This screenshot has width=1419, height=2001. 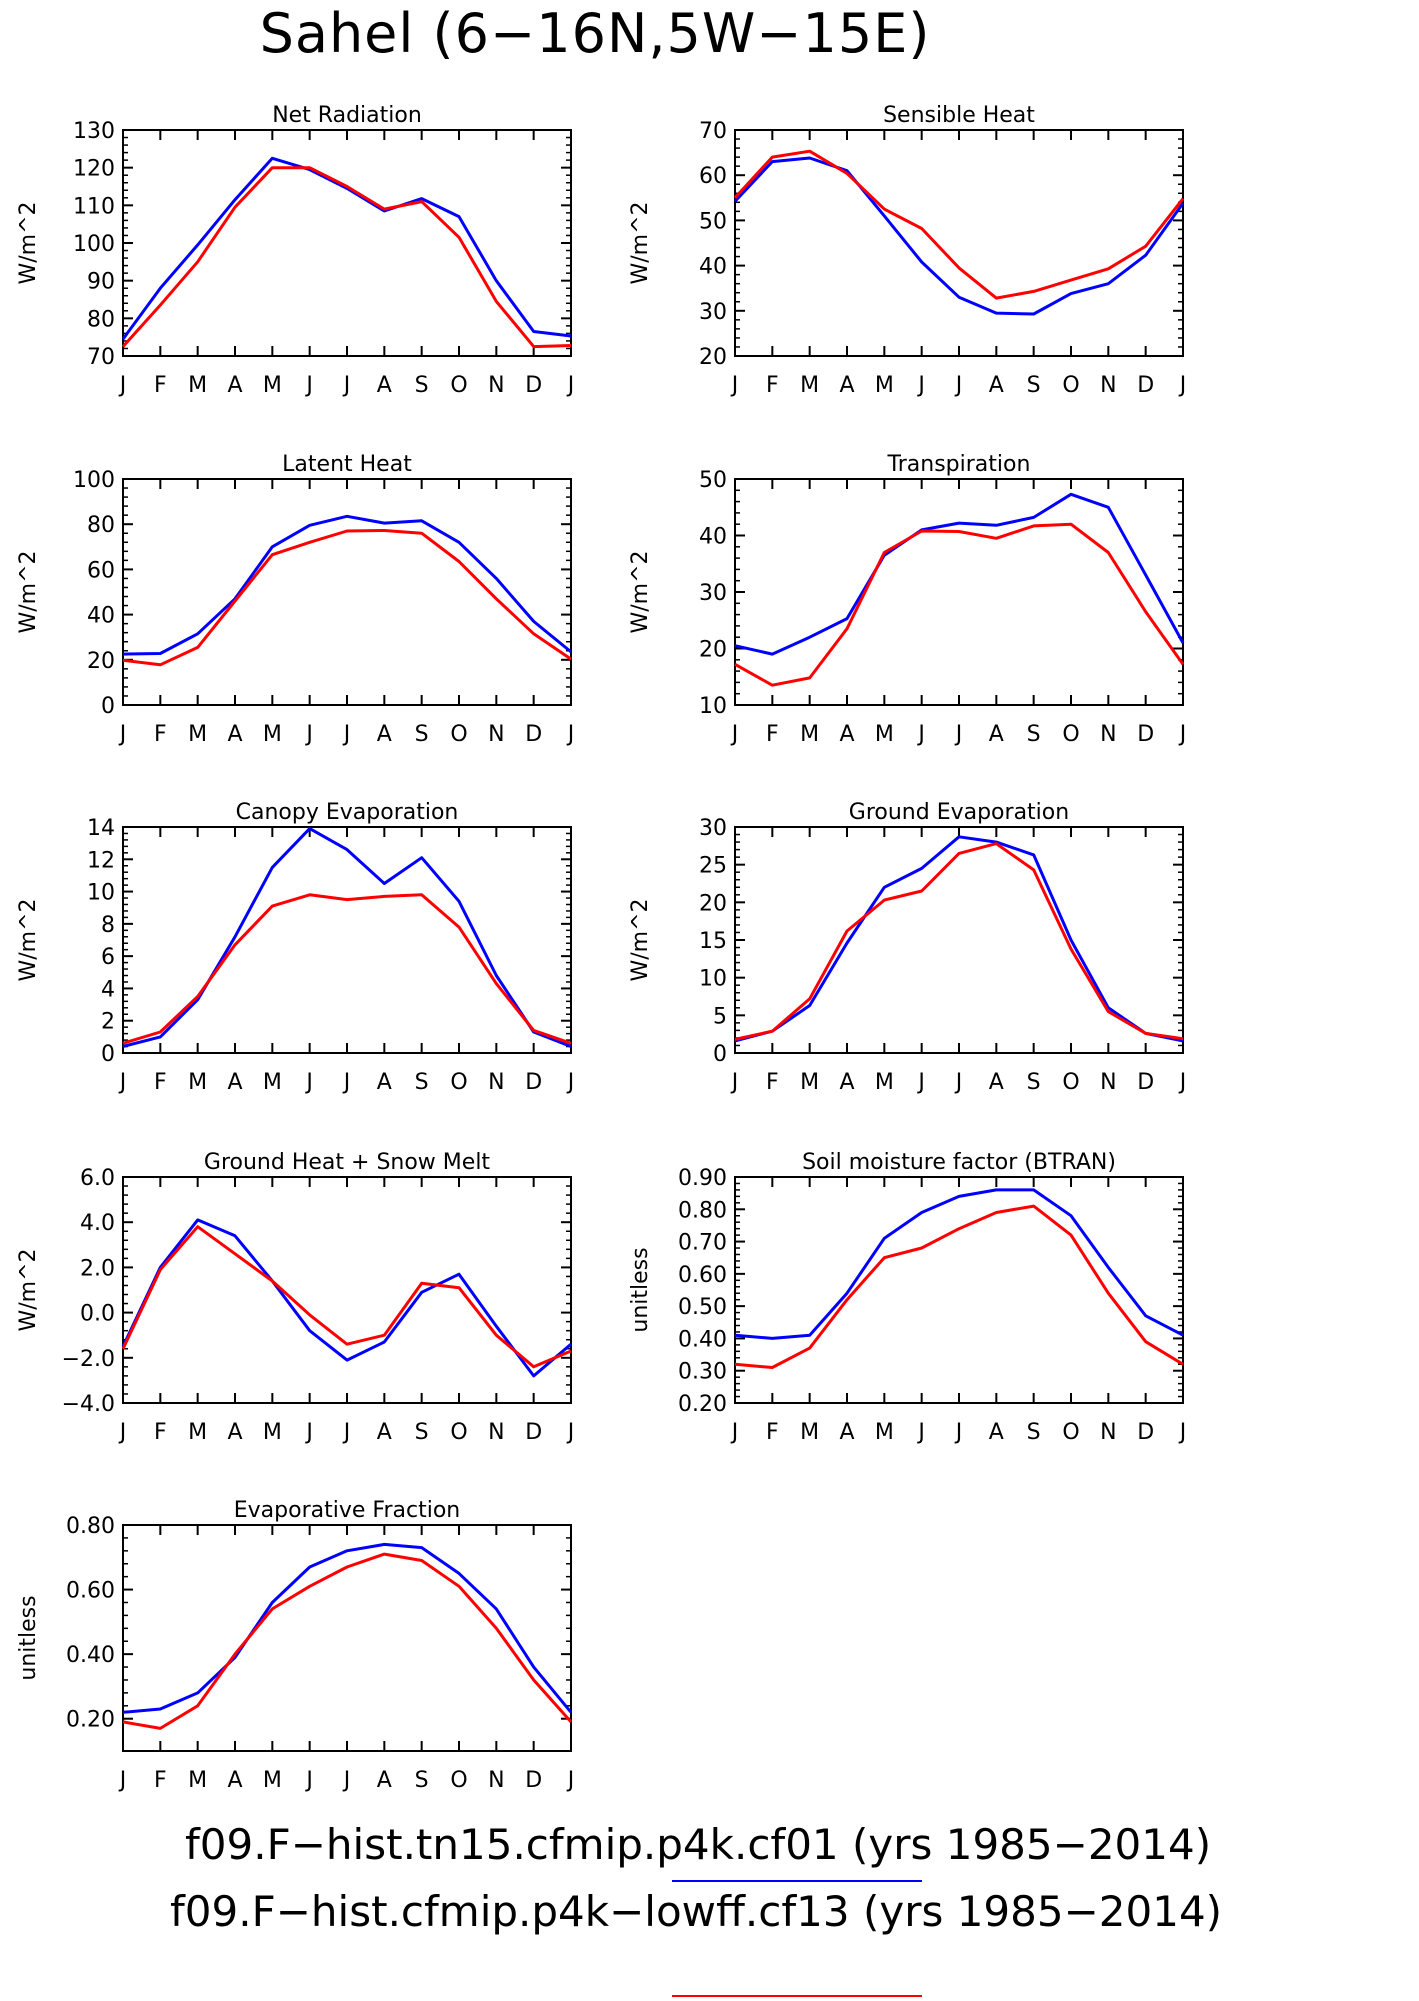 What do you see at coordinates (97, 1223) in the screenshot?
I see `y-tick-label: 4.0` at bounding box center [97, 1223].